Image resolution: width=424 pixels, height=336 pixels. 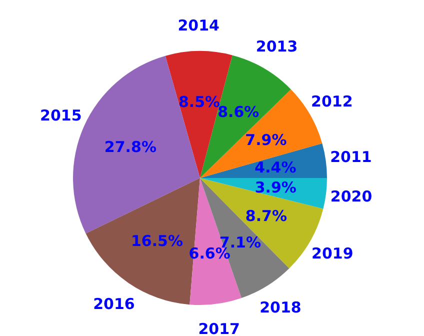 What do you see at coordinates (114, 303) in the screenshot?
I see `slice-label: 2016` at bounding box center [114, 303].